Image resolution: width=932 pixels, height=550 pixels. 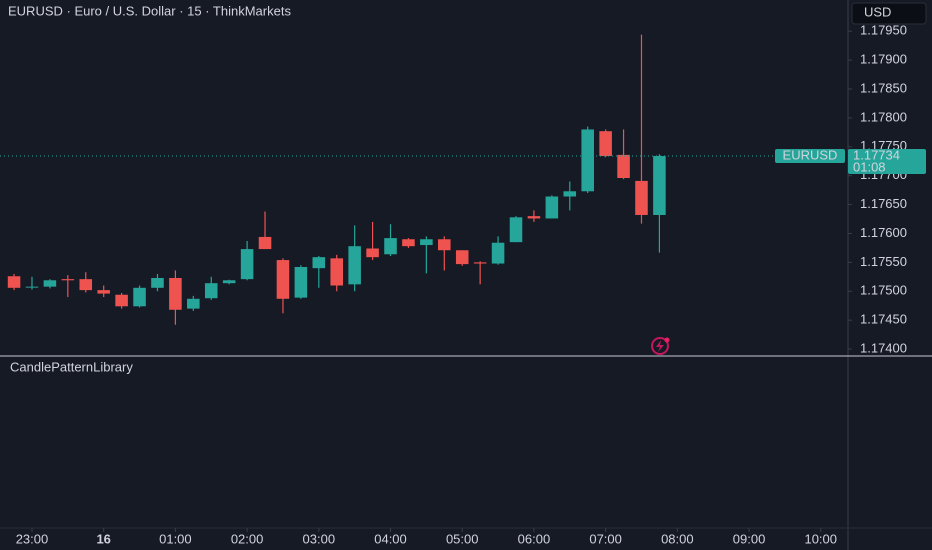 I want to click on symbol-tag, so click(x=810, y=156).